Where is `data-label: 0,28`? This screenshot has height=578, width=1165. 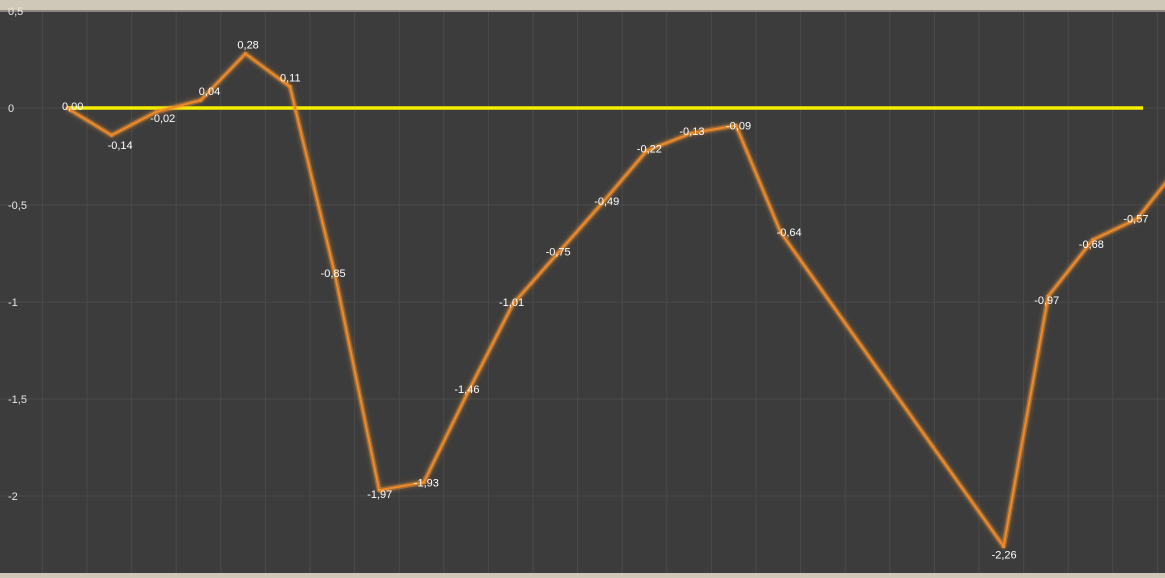
data-label: 0,28 is located at coordinates (247, 46).